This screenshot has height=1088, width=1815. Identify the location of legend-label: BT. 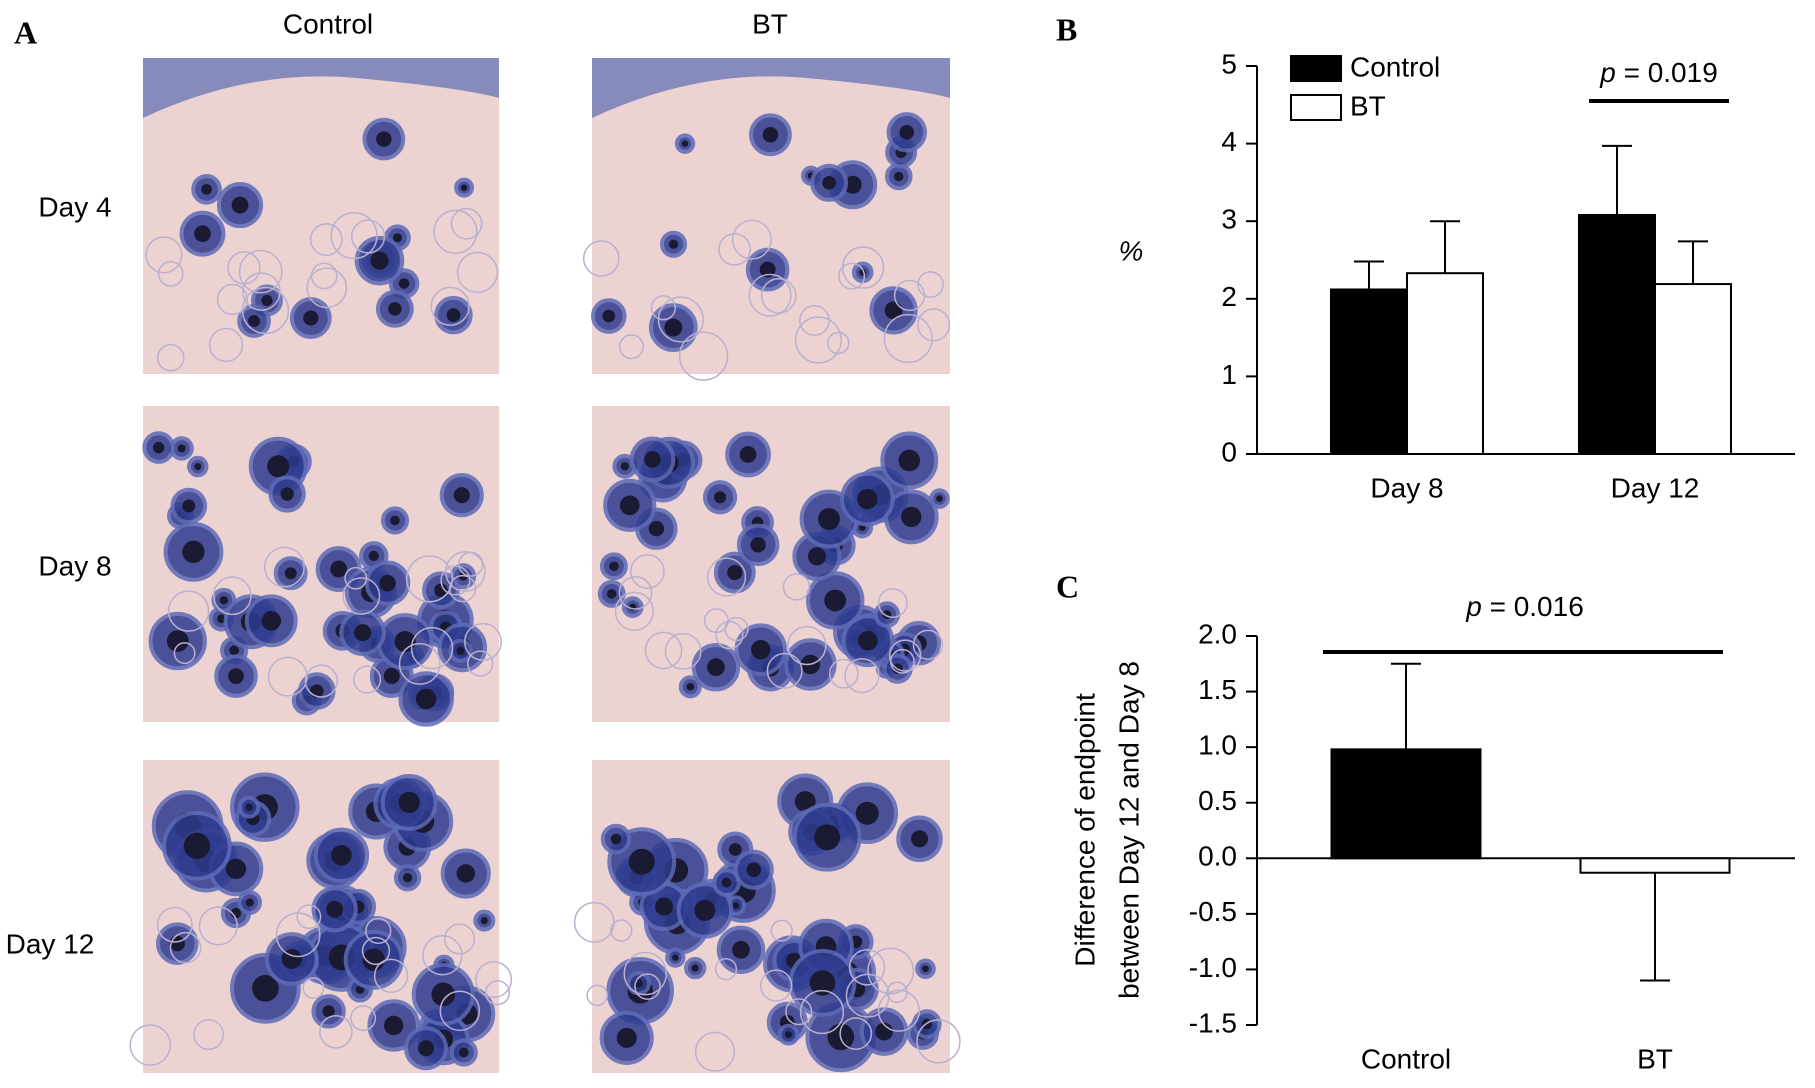
(1368, 105).